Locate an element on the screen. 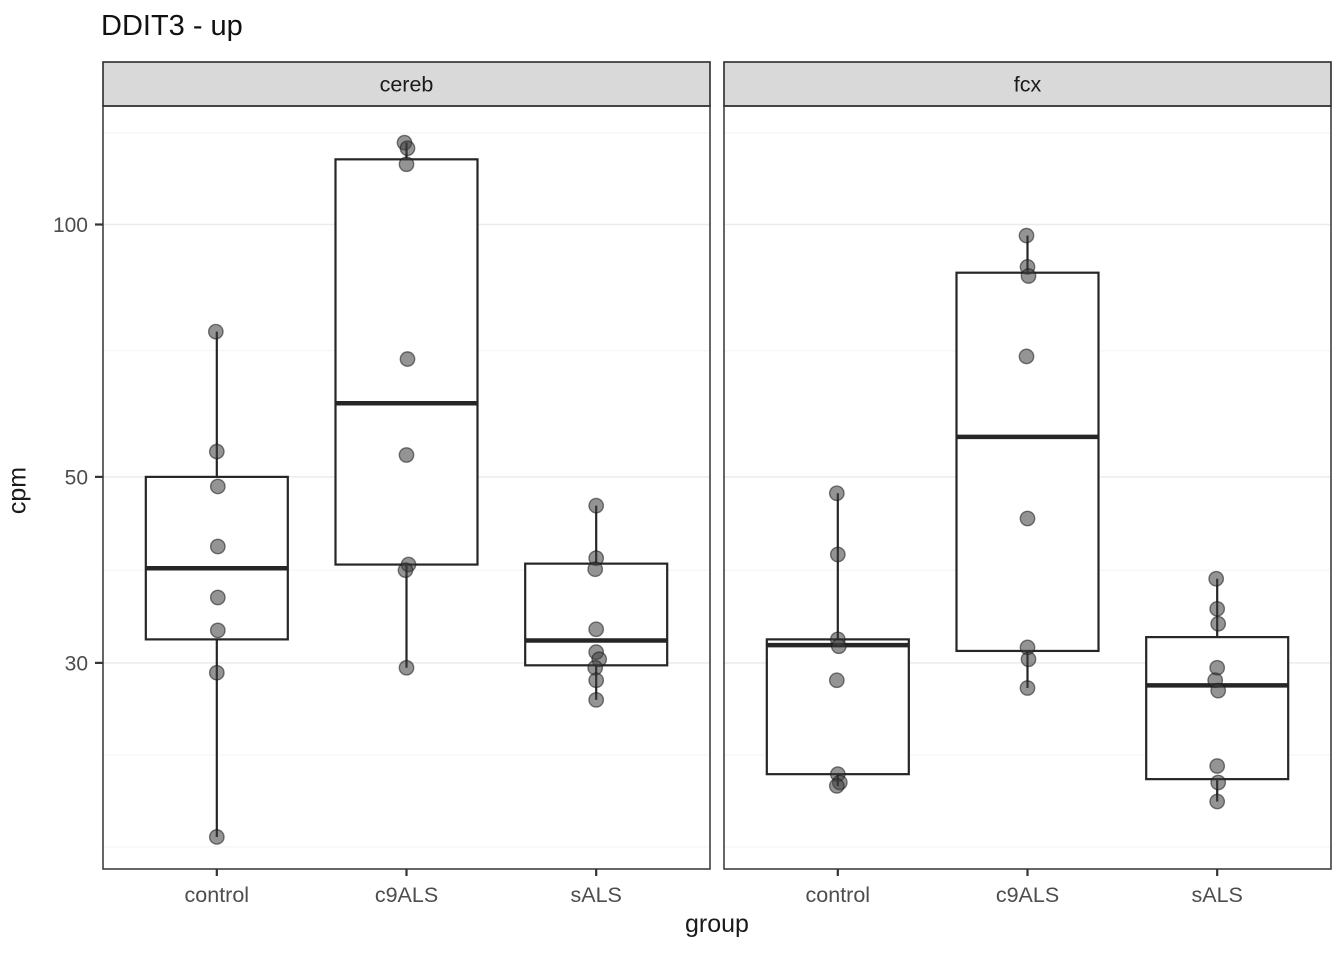  y-tick-label: 100 is located at coordinates (70, 225).